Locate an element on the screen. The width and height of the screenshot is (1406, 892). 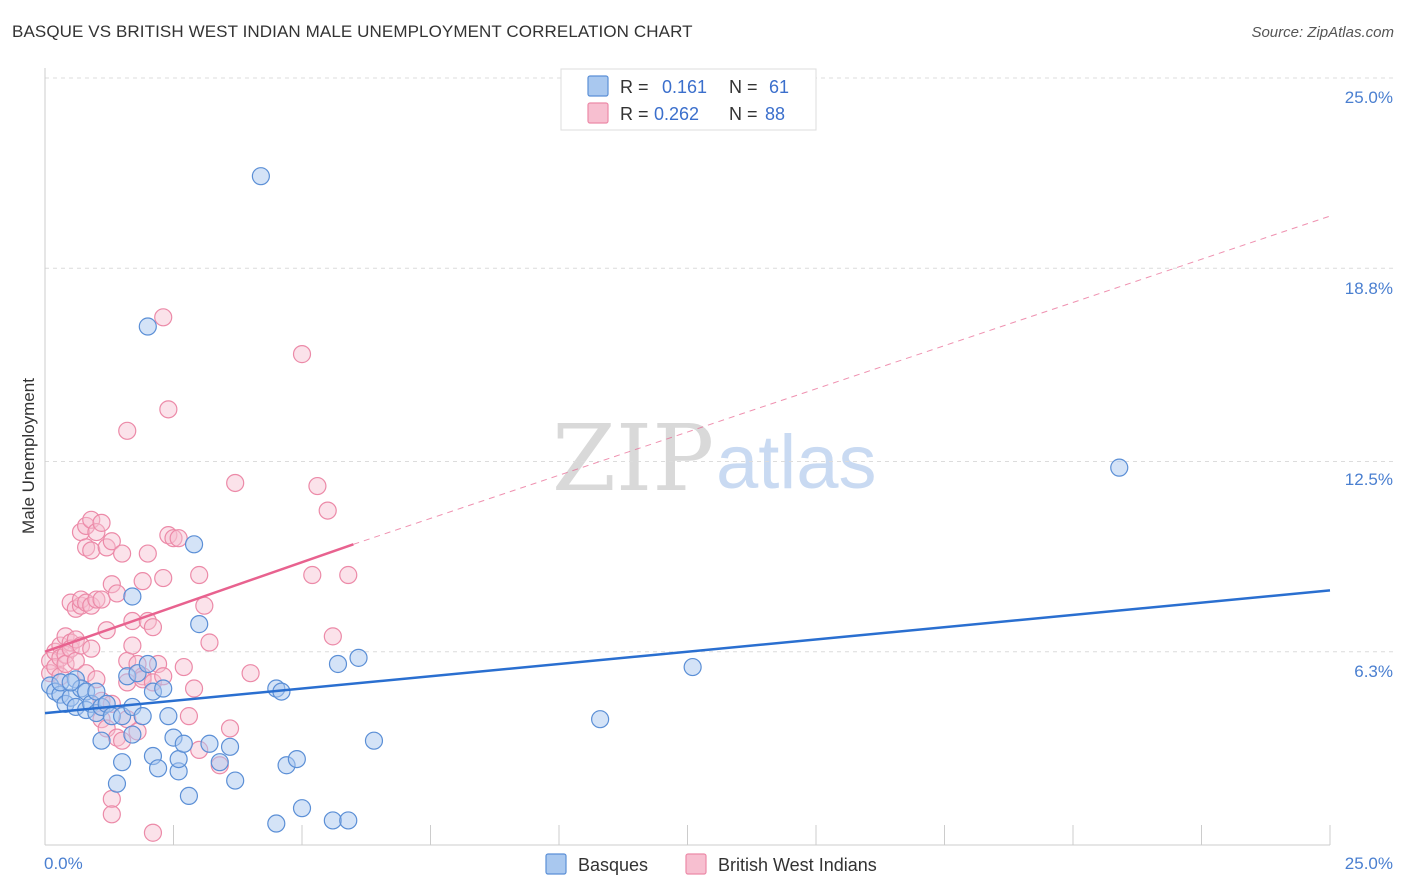
legend-swatch-bwi is located at coordinates (598, 113).